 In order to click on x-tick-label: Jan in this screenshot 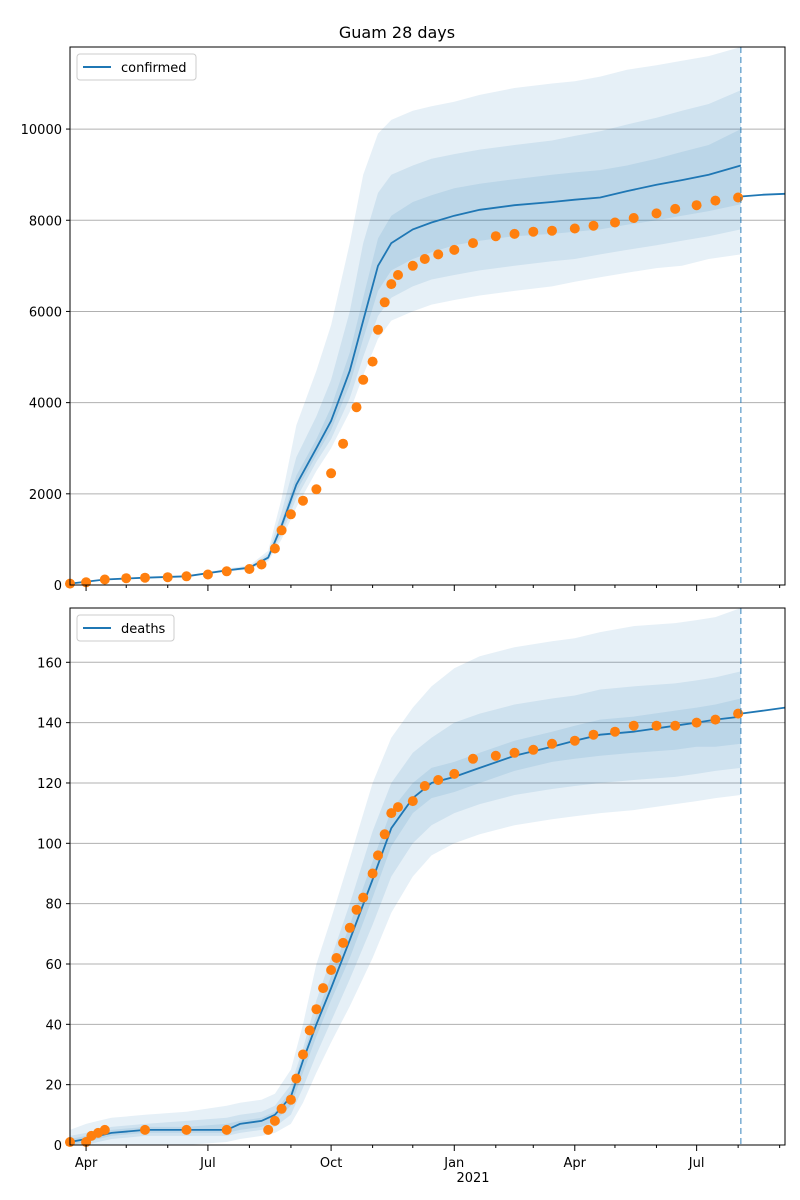, I will do `click(453, 1163)`.